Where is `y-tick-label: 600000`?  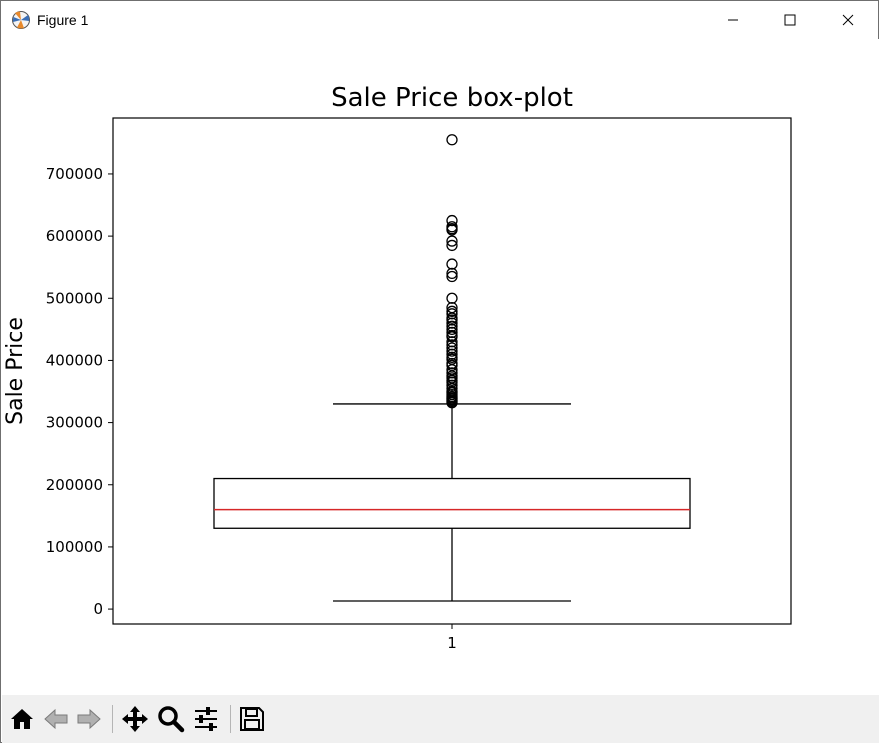
y-tick-label: 600000 is located at coordinates (74, 236).